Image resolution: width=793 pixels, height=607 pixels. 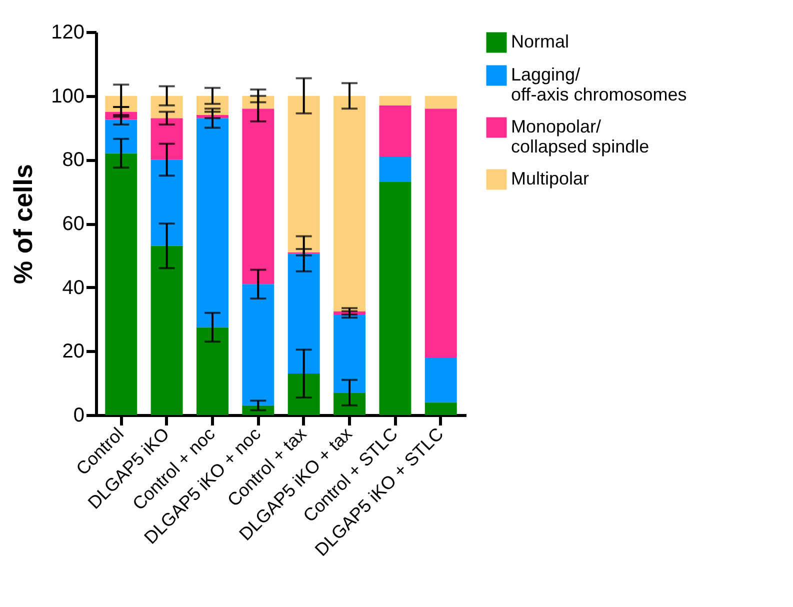 I want to click on y-tick-label: 100, so click(x=67, y=96).